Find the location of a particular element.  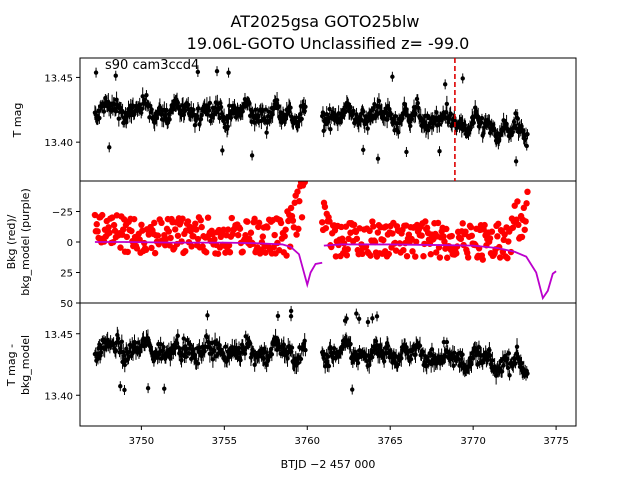

x-axis-label: BTJD −2 457 000 is located at coordinates (328, 464).